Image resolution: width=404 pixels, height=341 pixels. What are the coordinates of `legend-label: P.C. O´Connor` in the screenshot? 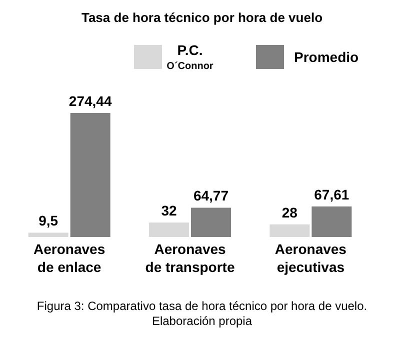 It's located at (190, 57).